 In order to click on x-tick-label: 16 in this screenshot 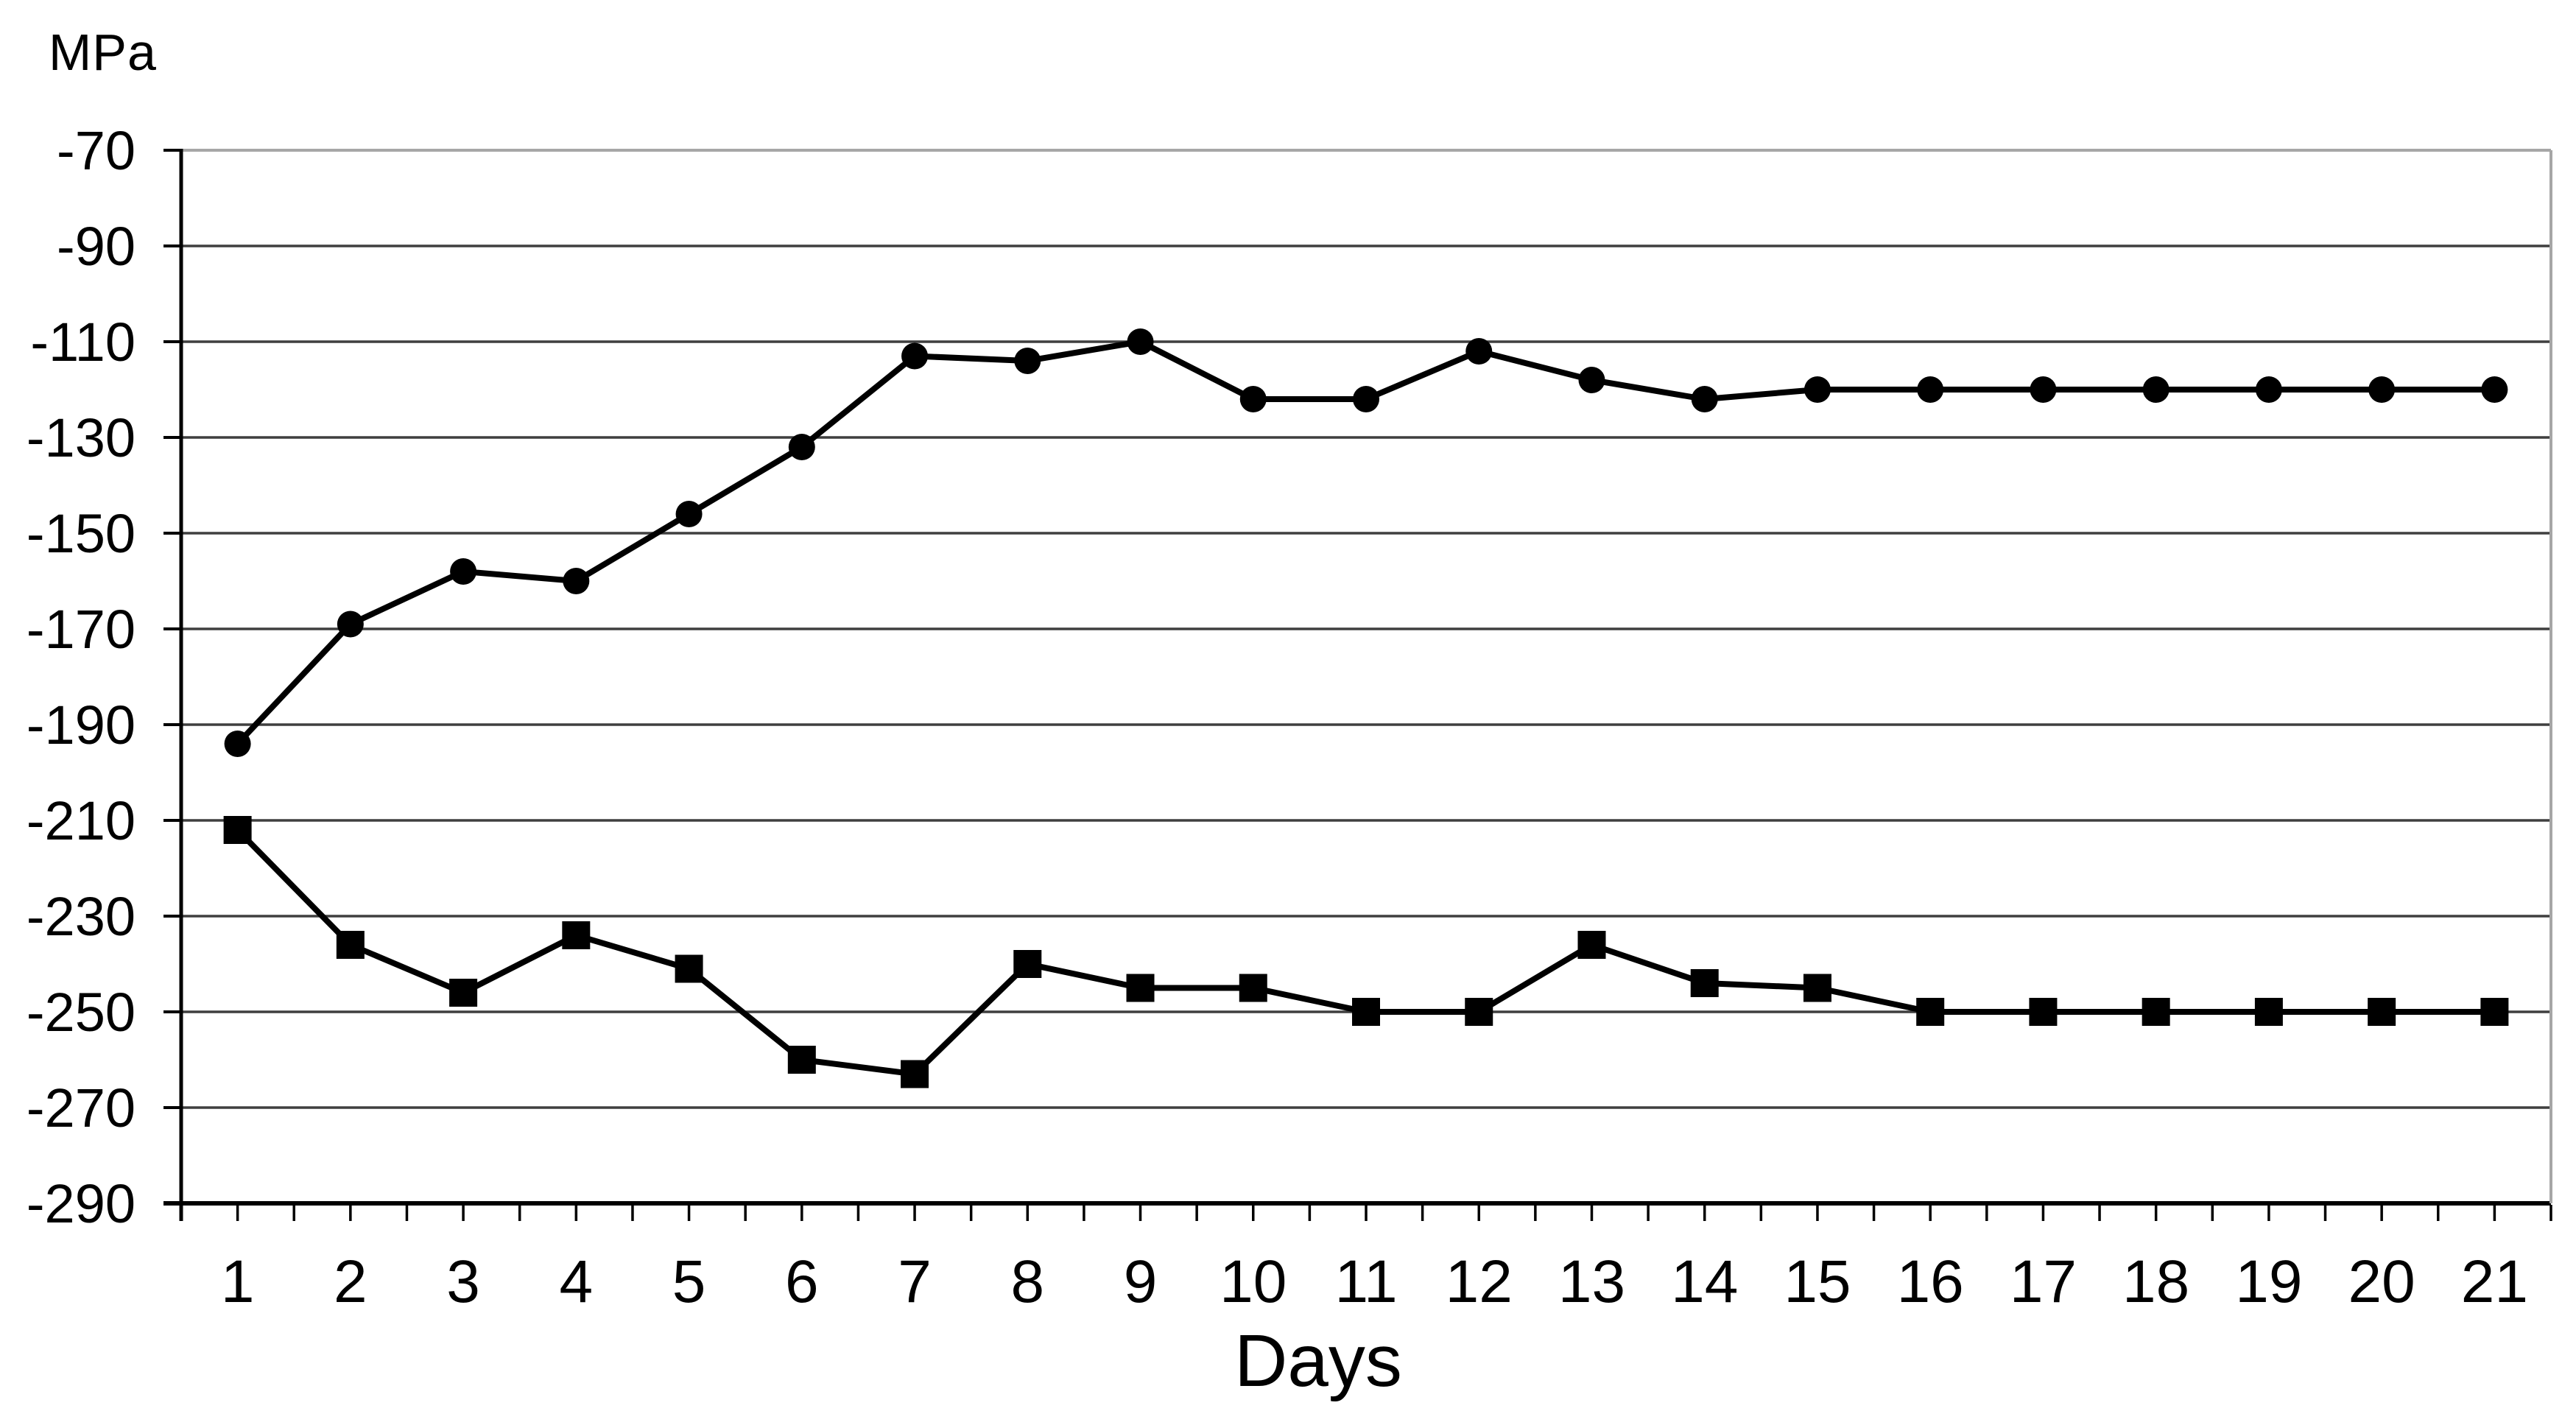, I will do `click(1930, 1282)`.